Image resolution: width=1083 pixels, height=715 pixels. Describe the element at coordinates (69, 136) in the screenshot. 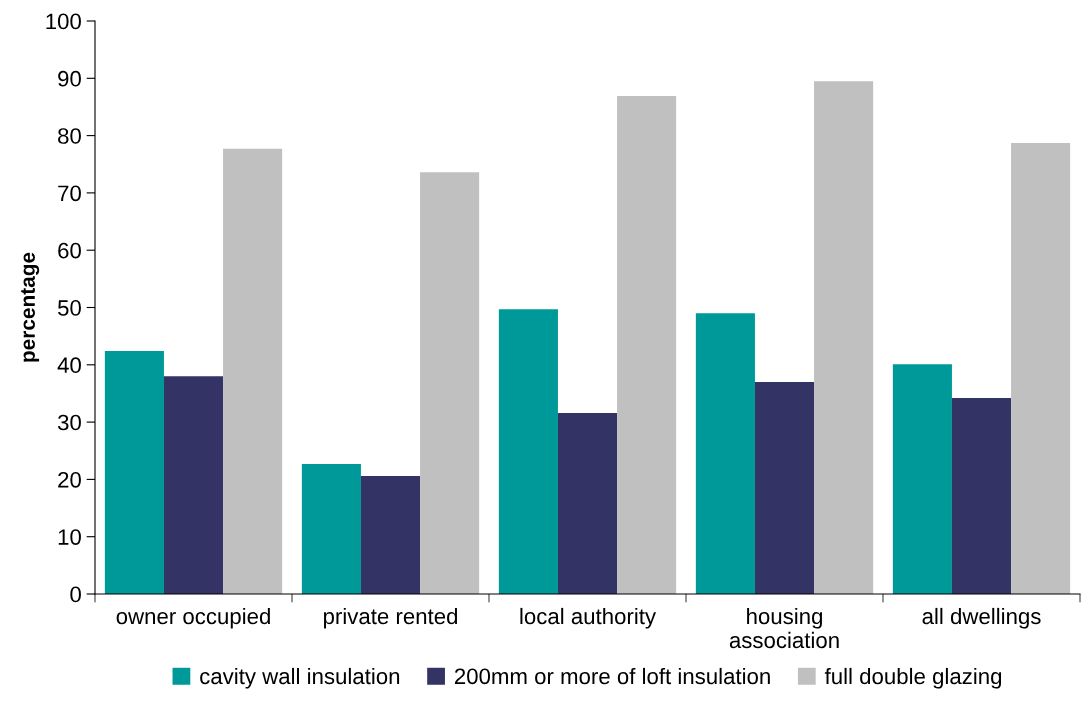

I see `y-tick-label: 80` at that location.